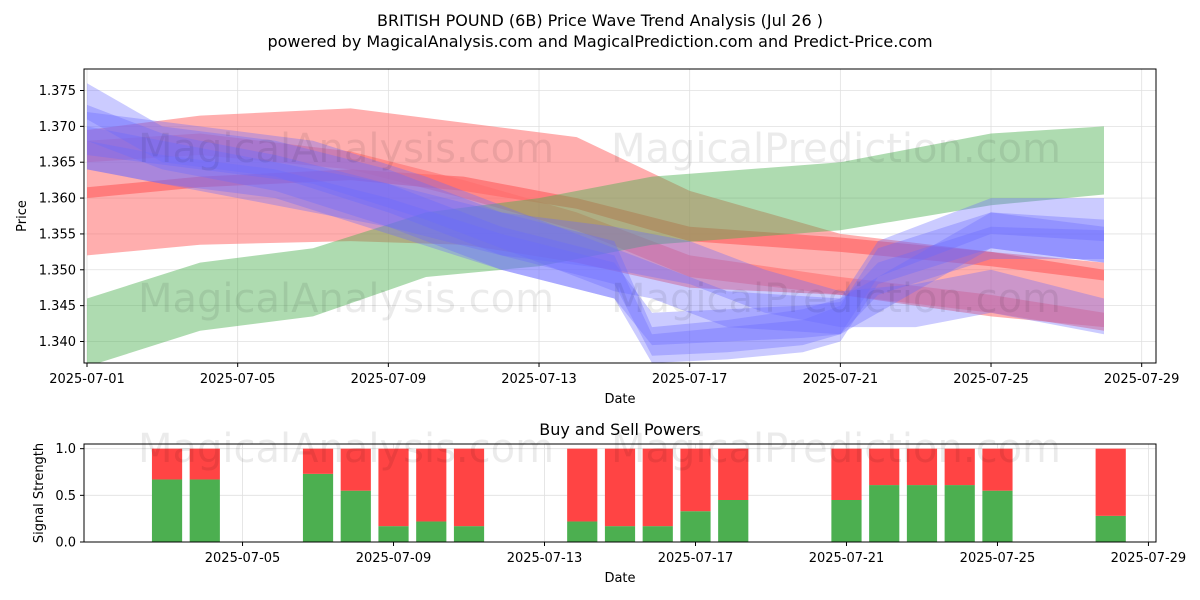 This screenshot has height=600, width=1200. Describe the element at coordinates (57, 234) in the screenshot. I see `price-y-tick-label: 1.355` at that location.